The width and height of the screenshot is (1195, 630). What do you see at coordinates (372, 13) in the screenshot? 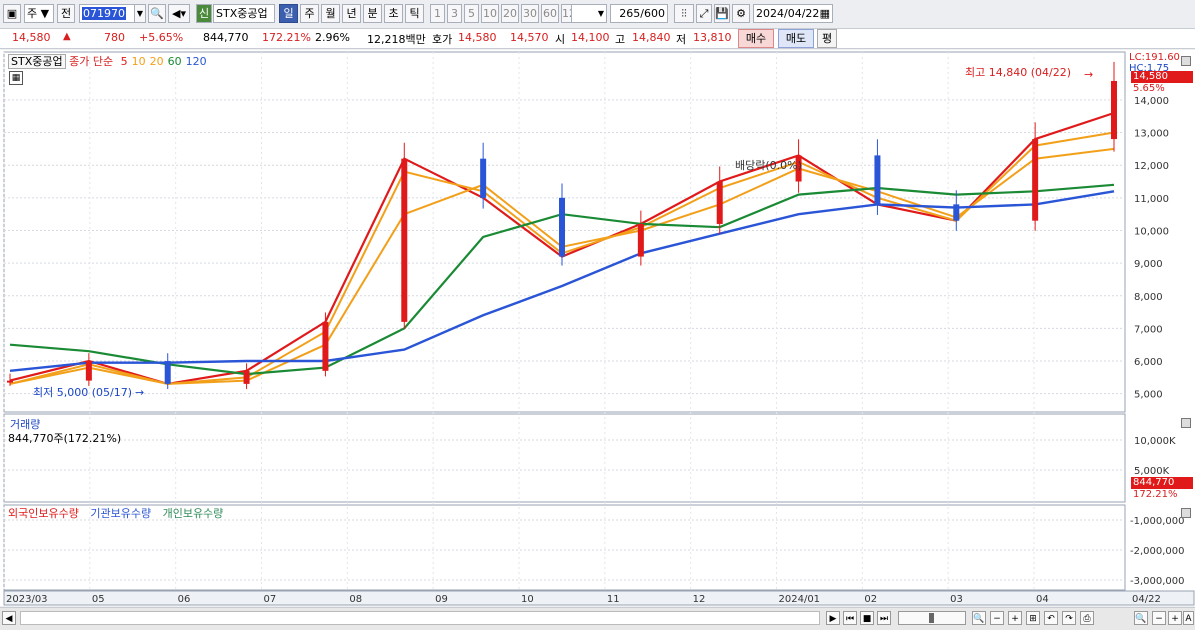
I see `period-tab-4: 분` at bounding box center [372, 13].